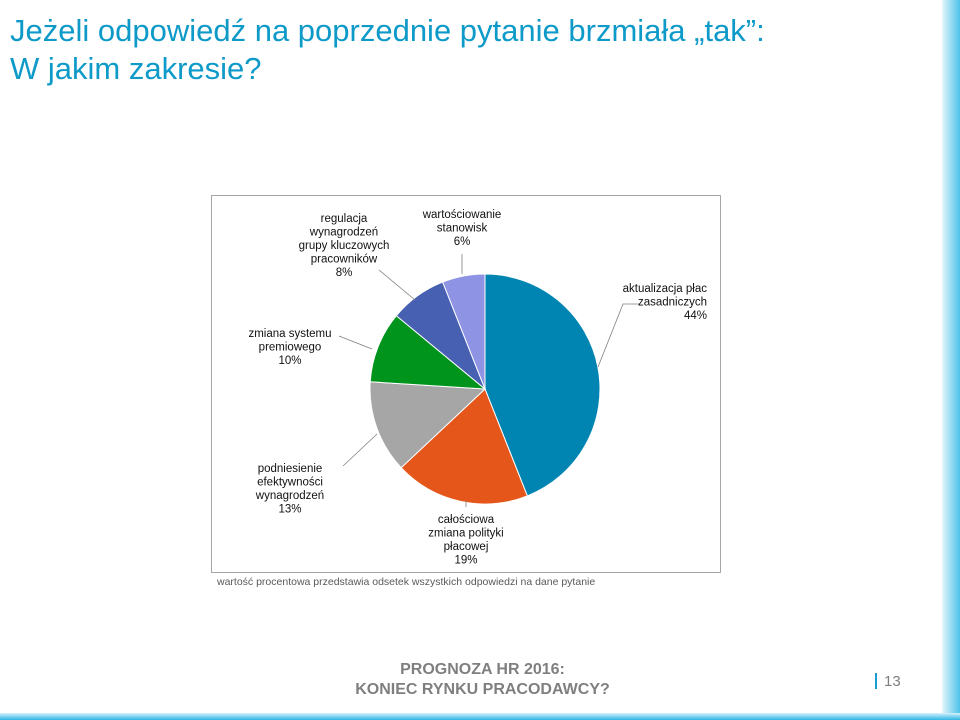 Image resolution: width=960 pixels, height=720 pixels. What do you see at coordinates (344, 273) in the screenshot?
I see `slice-value-label: 8%` at bounding box center [344, 273].